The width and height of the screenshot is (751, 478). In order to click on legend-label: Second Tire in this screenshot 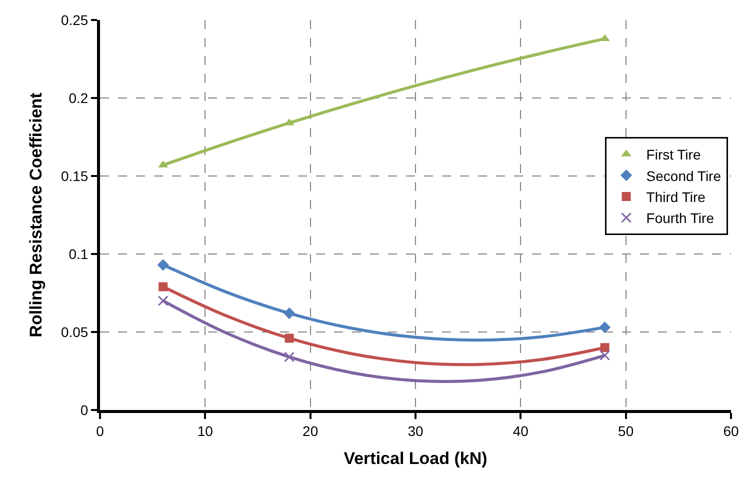, I will do `click(684, 176)`.